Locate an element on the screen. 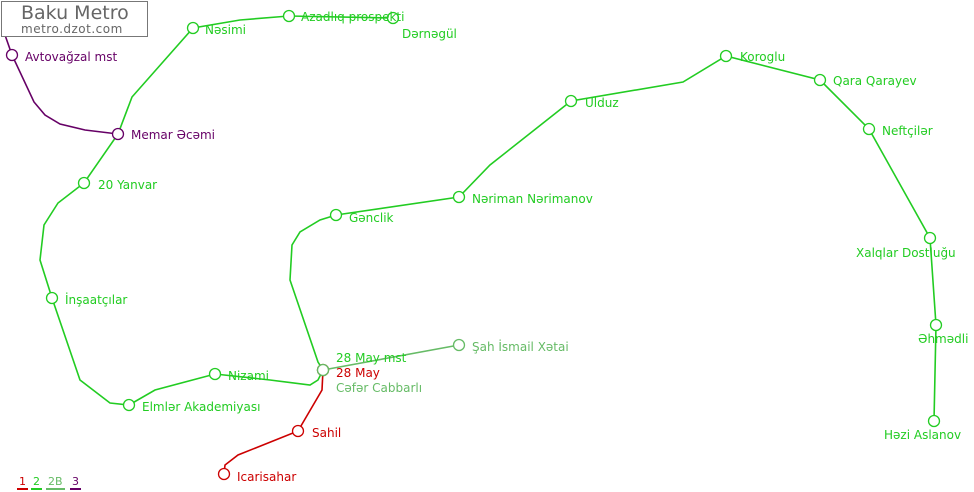  station: Ulduz is located at coordinates (591, 102).